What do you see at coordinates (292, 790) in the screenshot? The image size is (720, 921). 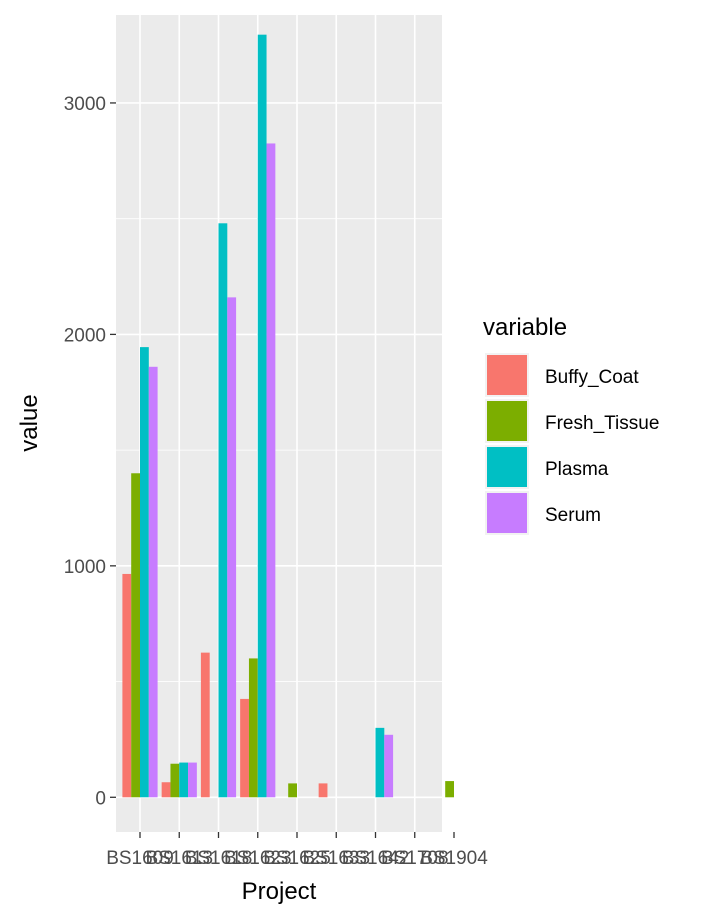 I see `bar-fresh-tissue-bs1625` at bounding box center [292, 790].